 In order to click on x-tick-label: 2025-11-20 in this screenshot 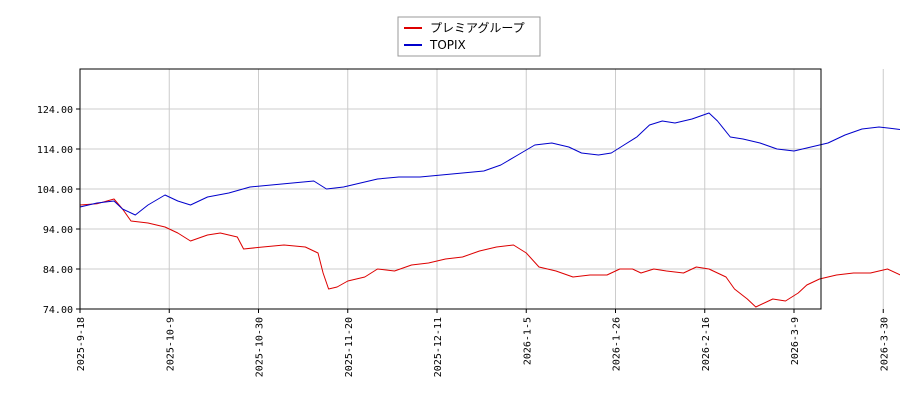, I will do `click(349, 347)`.